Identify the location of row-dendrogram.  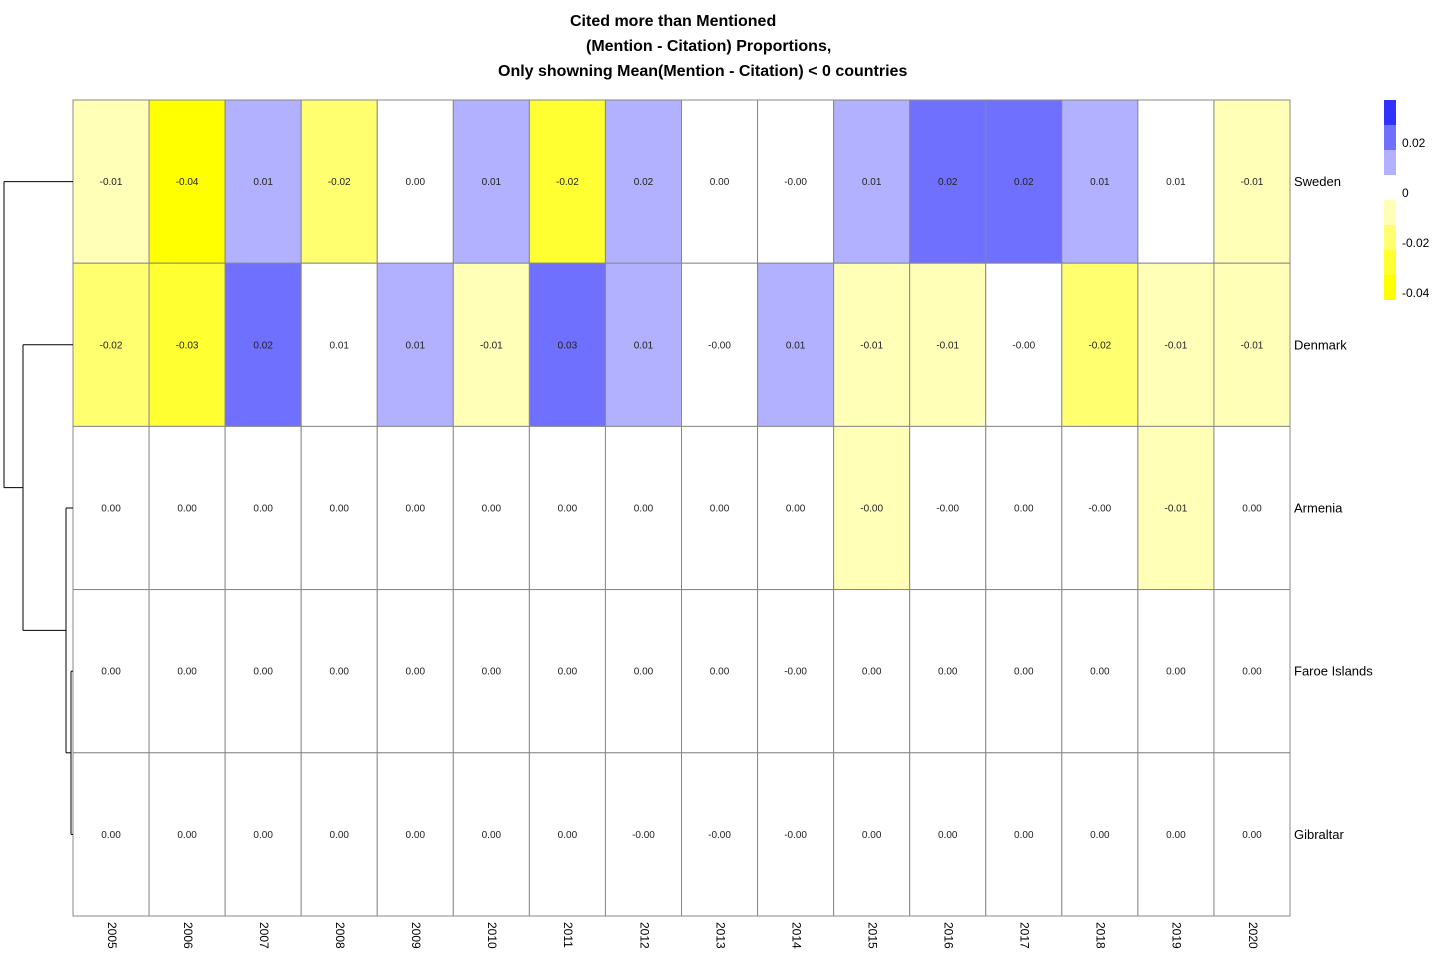
(38, 508).